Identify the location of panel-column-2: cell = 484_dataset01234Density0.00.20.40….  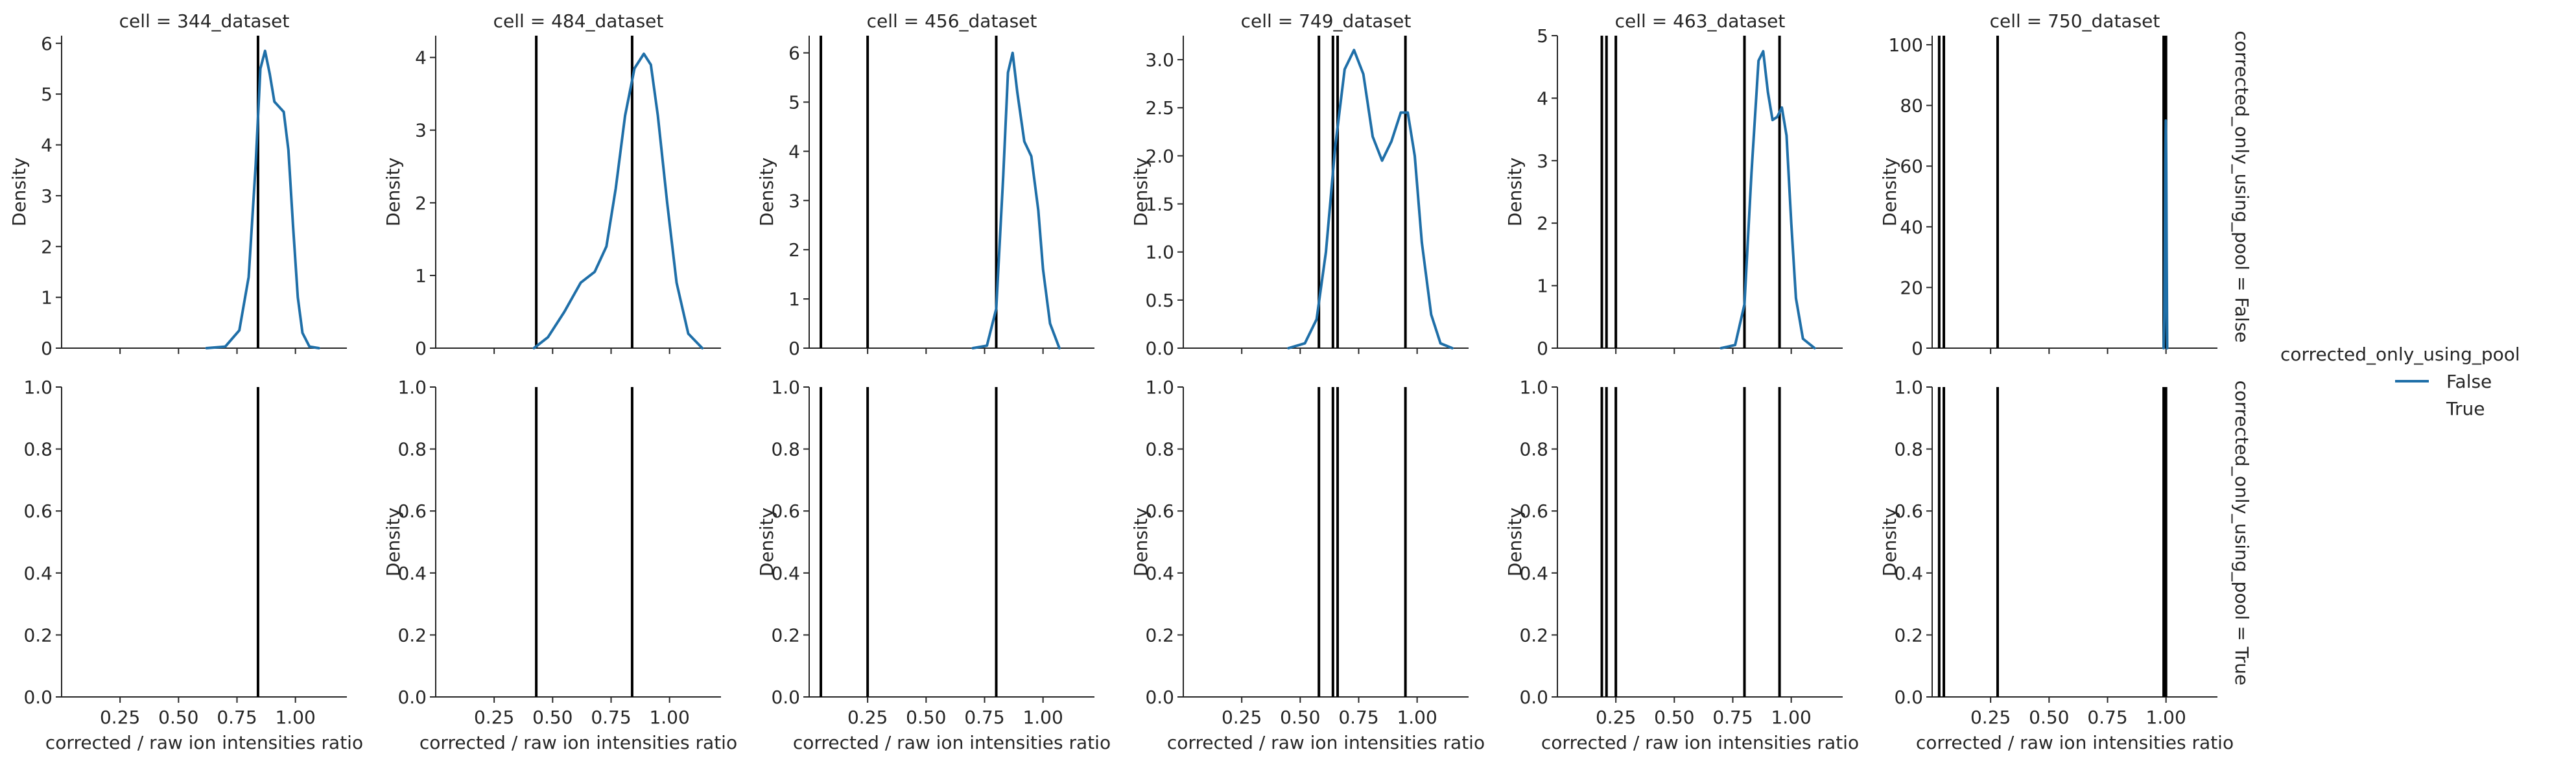
(560, 382).